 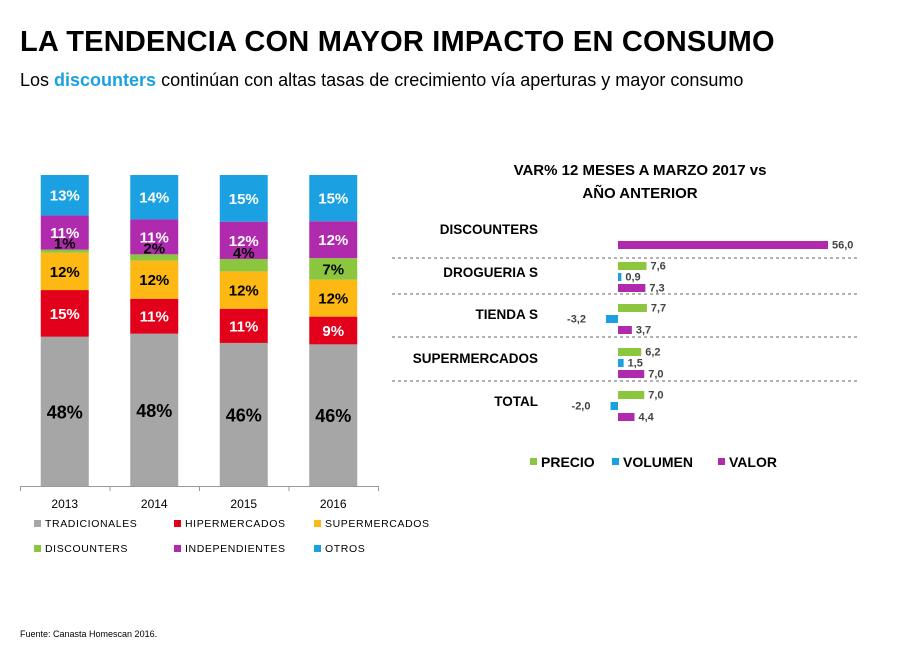 I want to click on stacked-segment-otros-2015, so click(x=243, y=198).